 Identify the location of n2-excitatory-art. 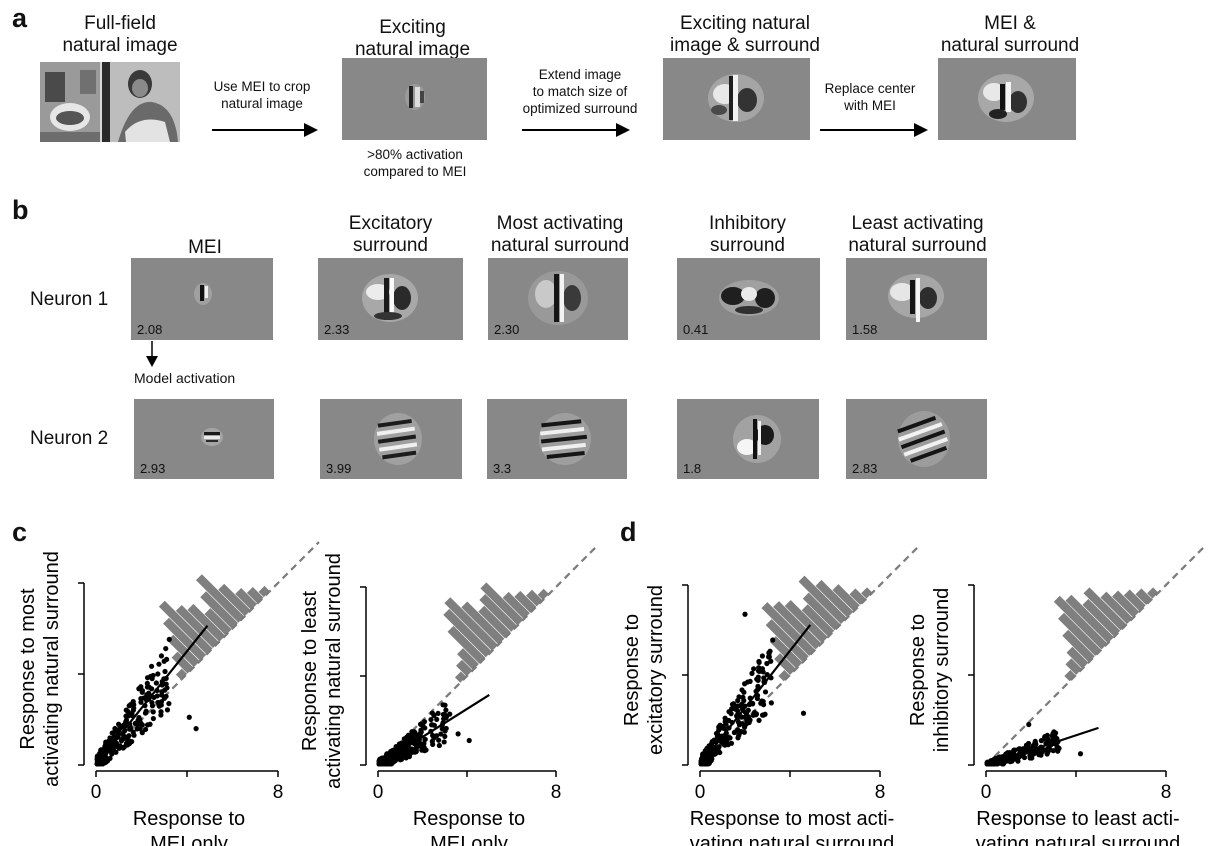
(398, 439).